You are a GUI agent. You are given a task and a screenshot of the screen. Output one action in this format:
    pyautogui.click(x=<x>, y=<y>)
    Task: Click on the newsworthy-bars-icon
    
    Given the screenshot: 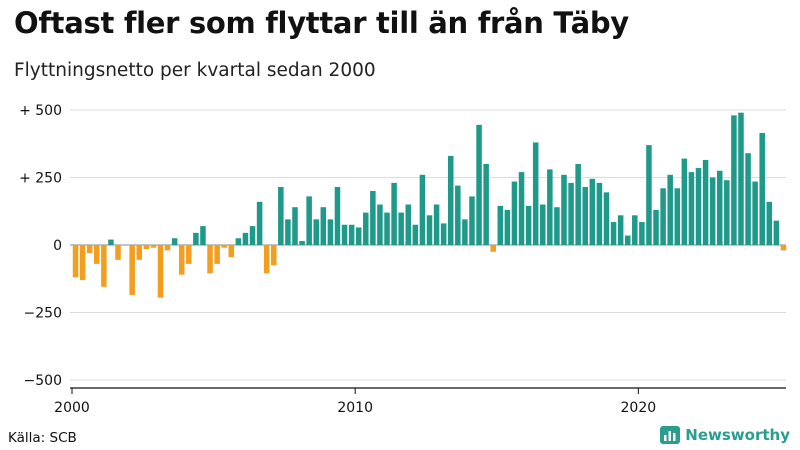 What is the action you would take?
    pyautogui.click(x=670, y=435)
    